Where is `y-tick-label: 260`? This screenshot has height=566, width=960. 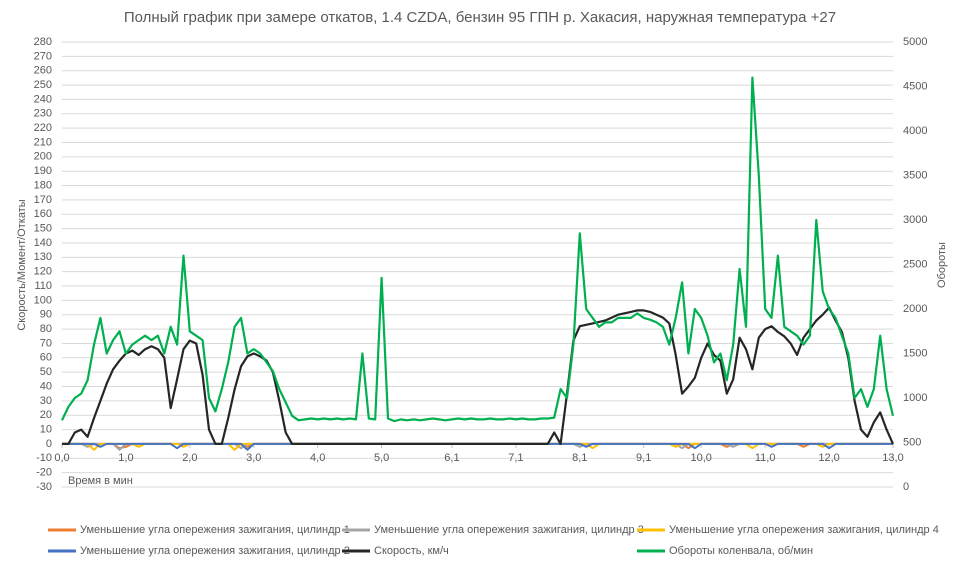 y-tick-label: 260 is located at coordinates (43, 71).